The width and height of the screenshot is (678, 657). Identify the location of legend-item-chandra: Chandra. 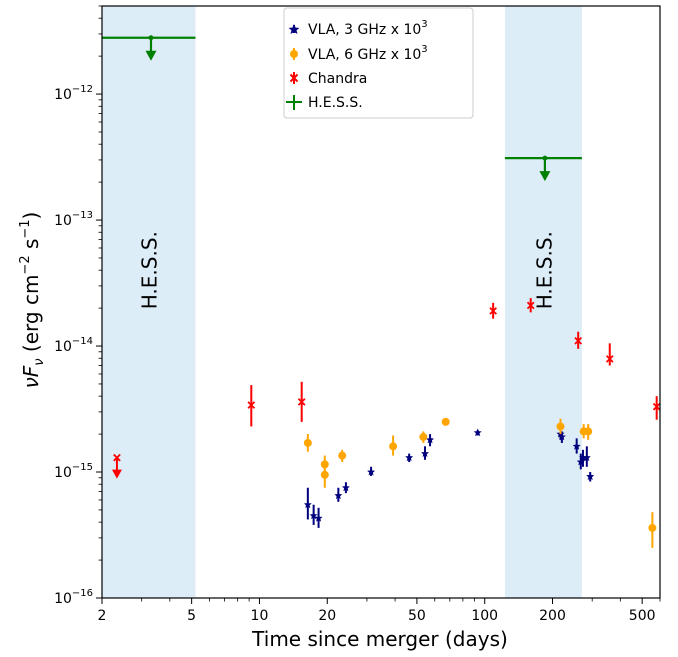
(328, 79).